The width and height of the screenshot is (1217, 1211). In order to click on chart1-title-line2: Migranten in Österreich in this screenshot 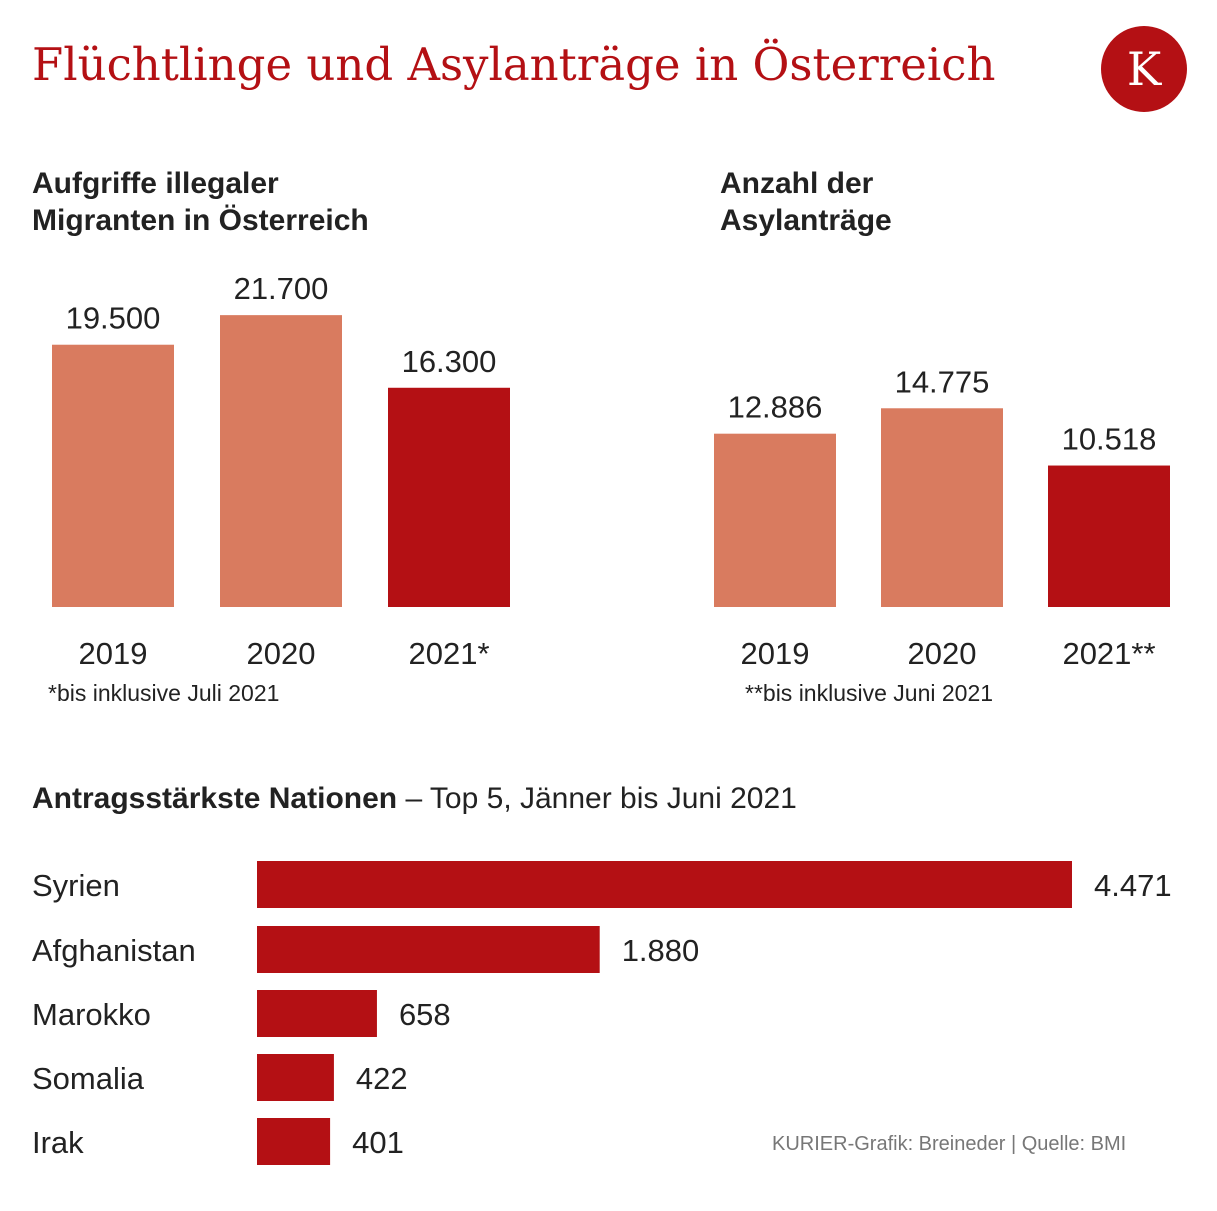, I will do `click(200, 220)`.